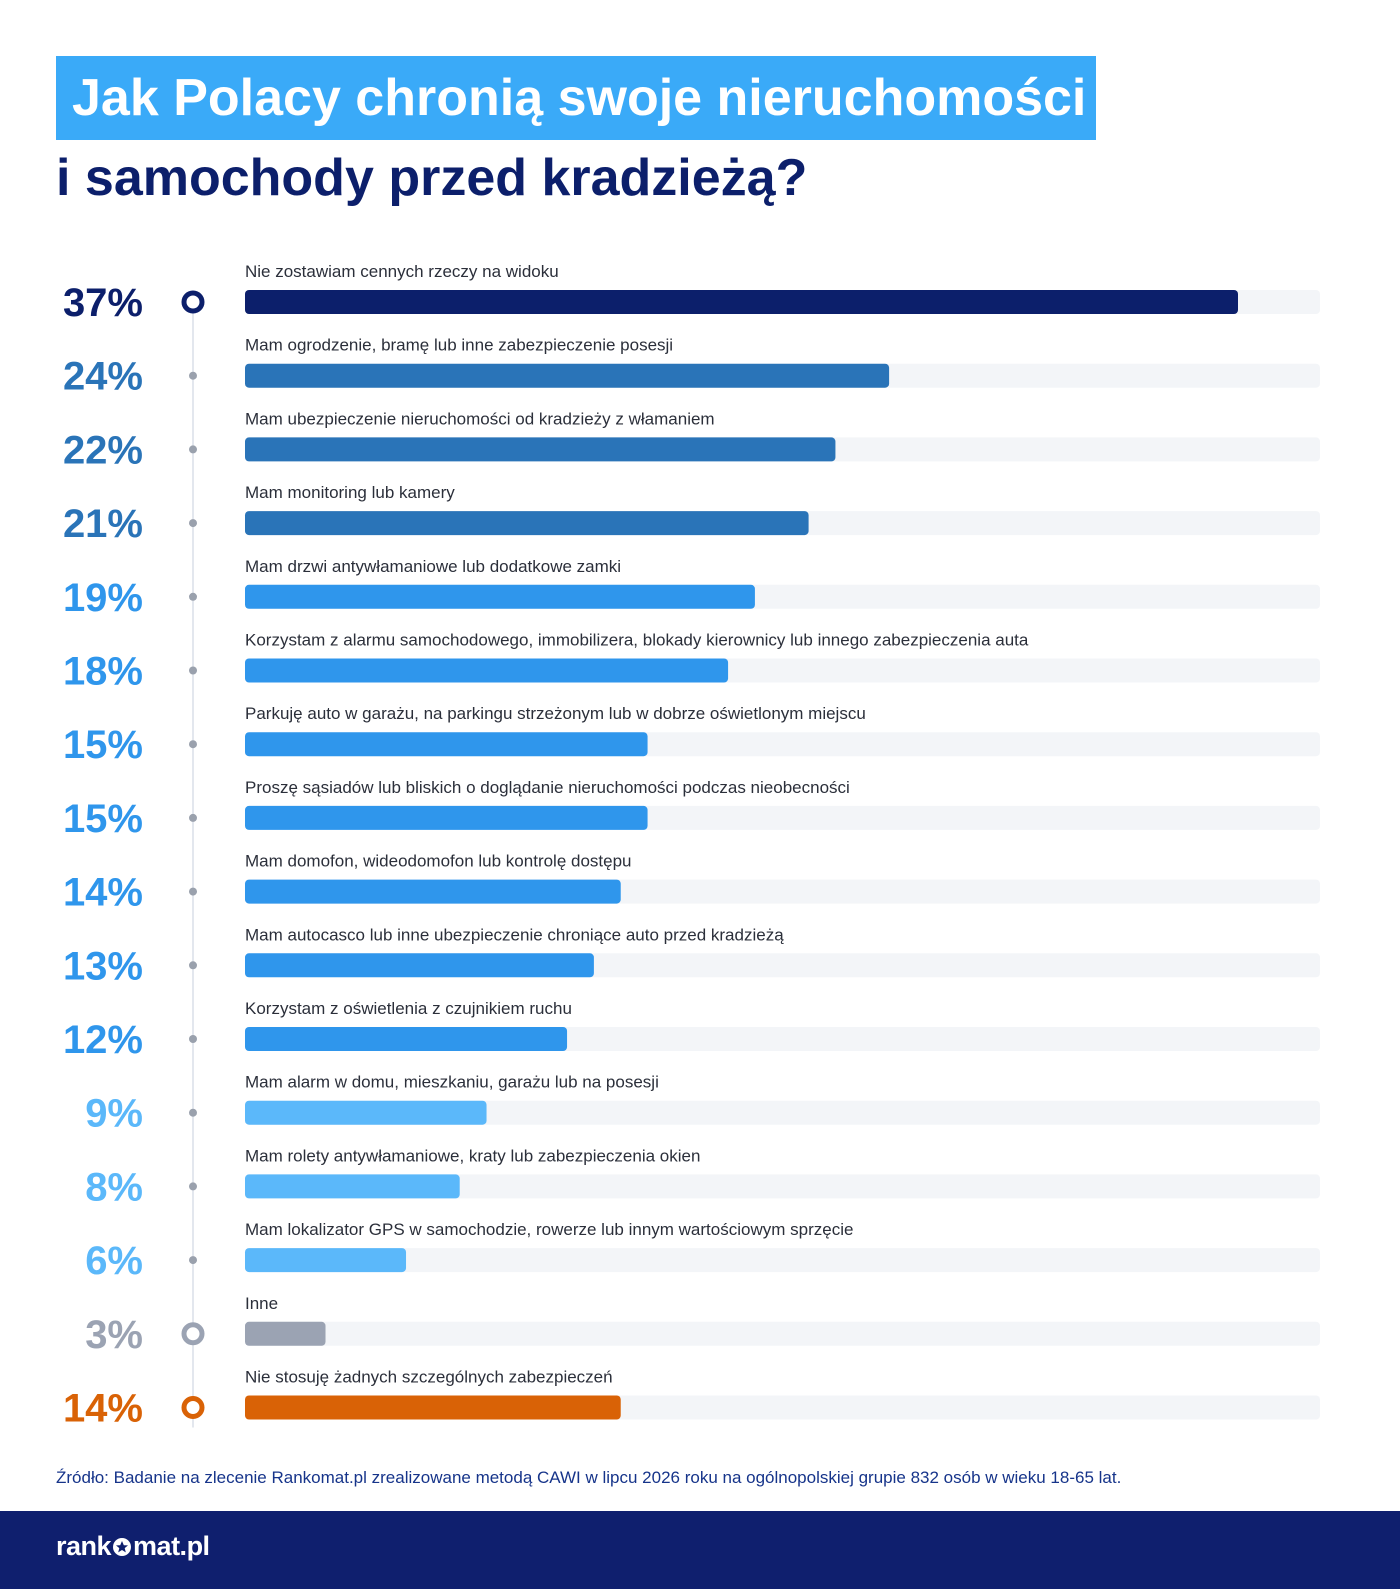 Image resolution: width=1400 pixels, height=1589 pixels. I want to click on bar-value-label: 18%, so click(103, 672).